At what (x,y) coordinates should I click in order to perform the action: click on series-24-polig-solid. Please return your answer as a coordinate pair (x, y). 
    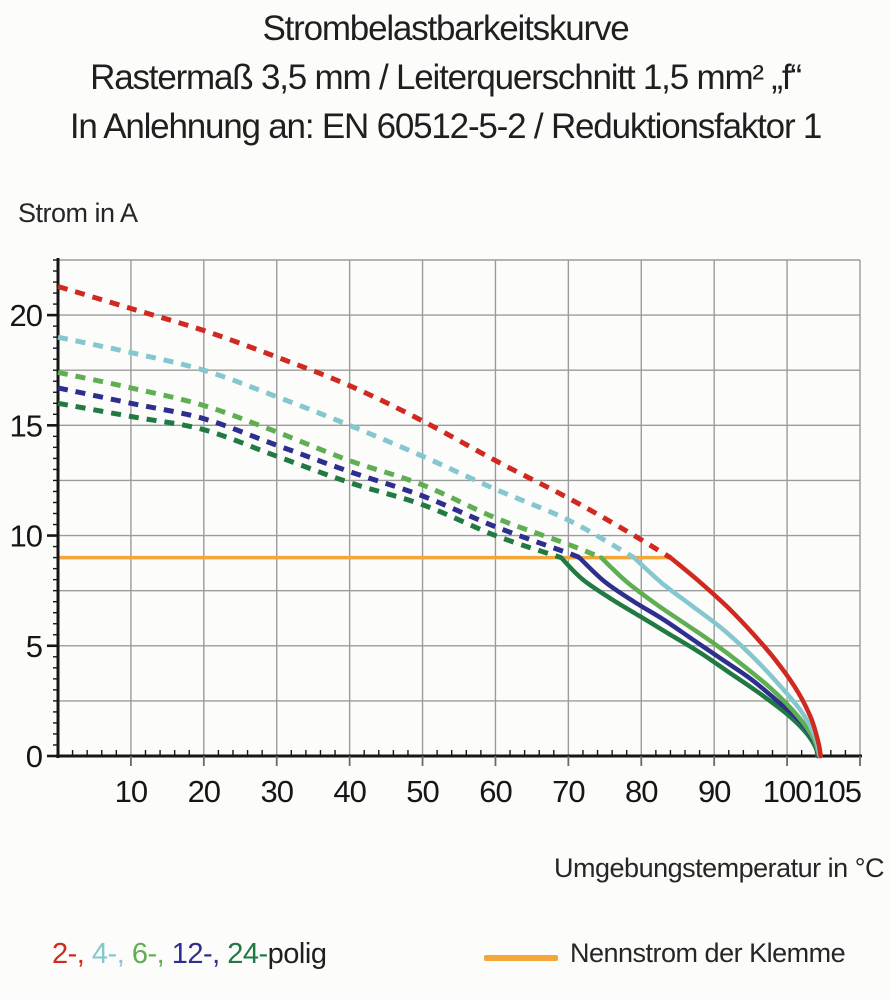
    Looking at the image, I should click on (689, 657).